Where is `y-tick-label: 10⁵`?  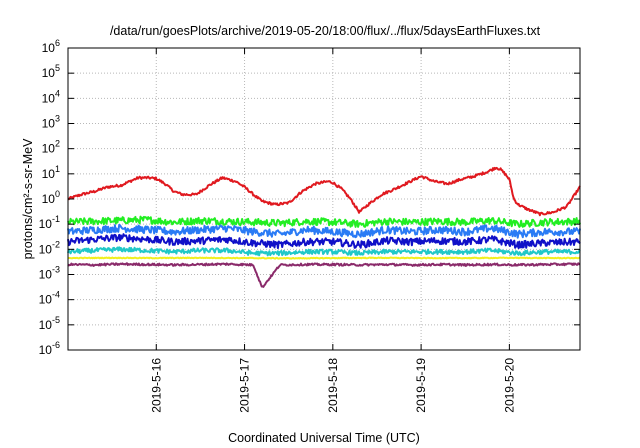
y-tick-label: 10⁵ is located at coordinates (51, 71).